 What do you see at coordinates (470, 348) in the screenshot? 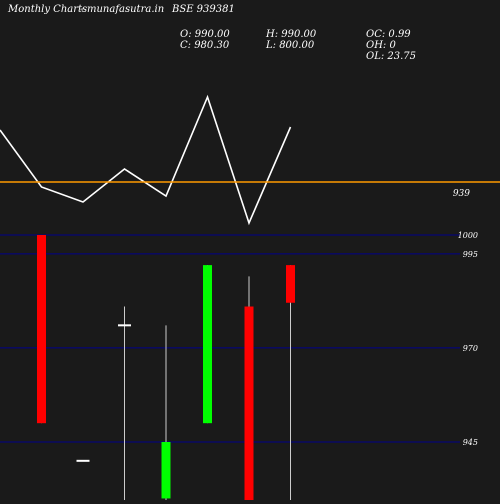
I see `y-tick-label: 970` at bounding box center [470, 348].